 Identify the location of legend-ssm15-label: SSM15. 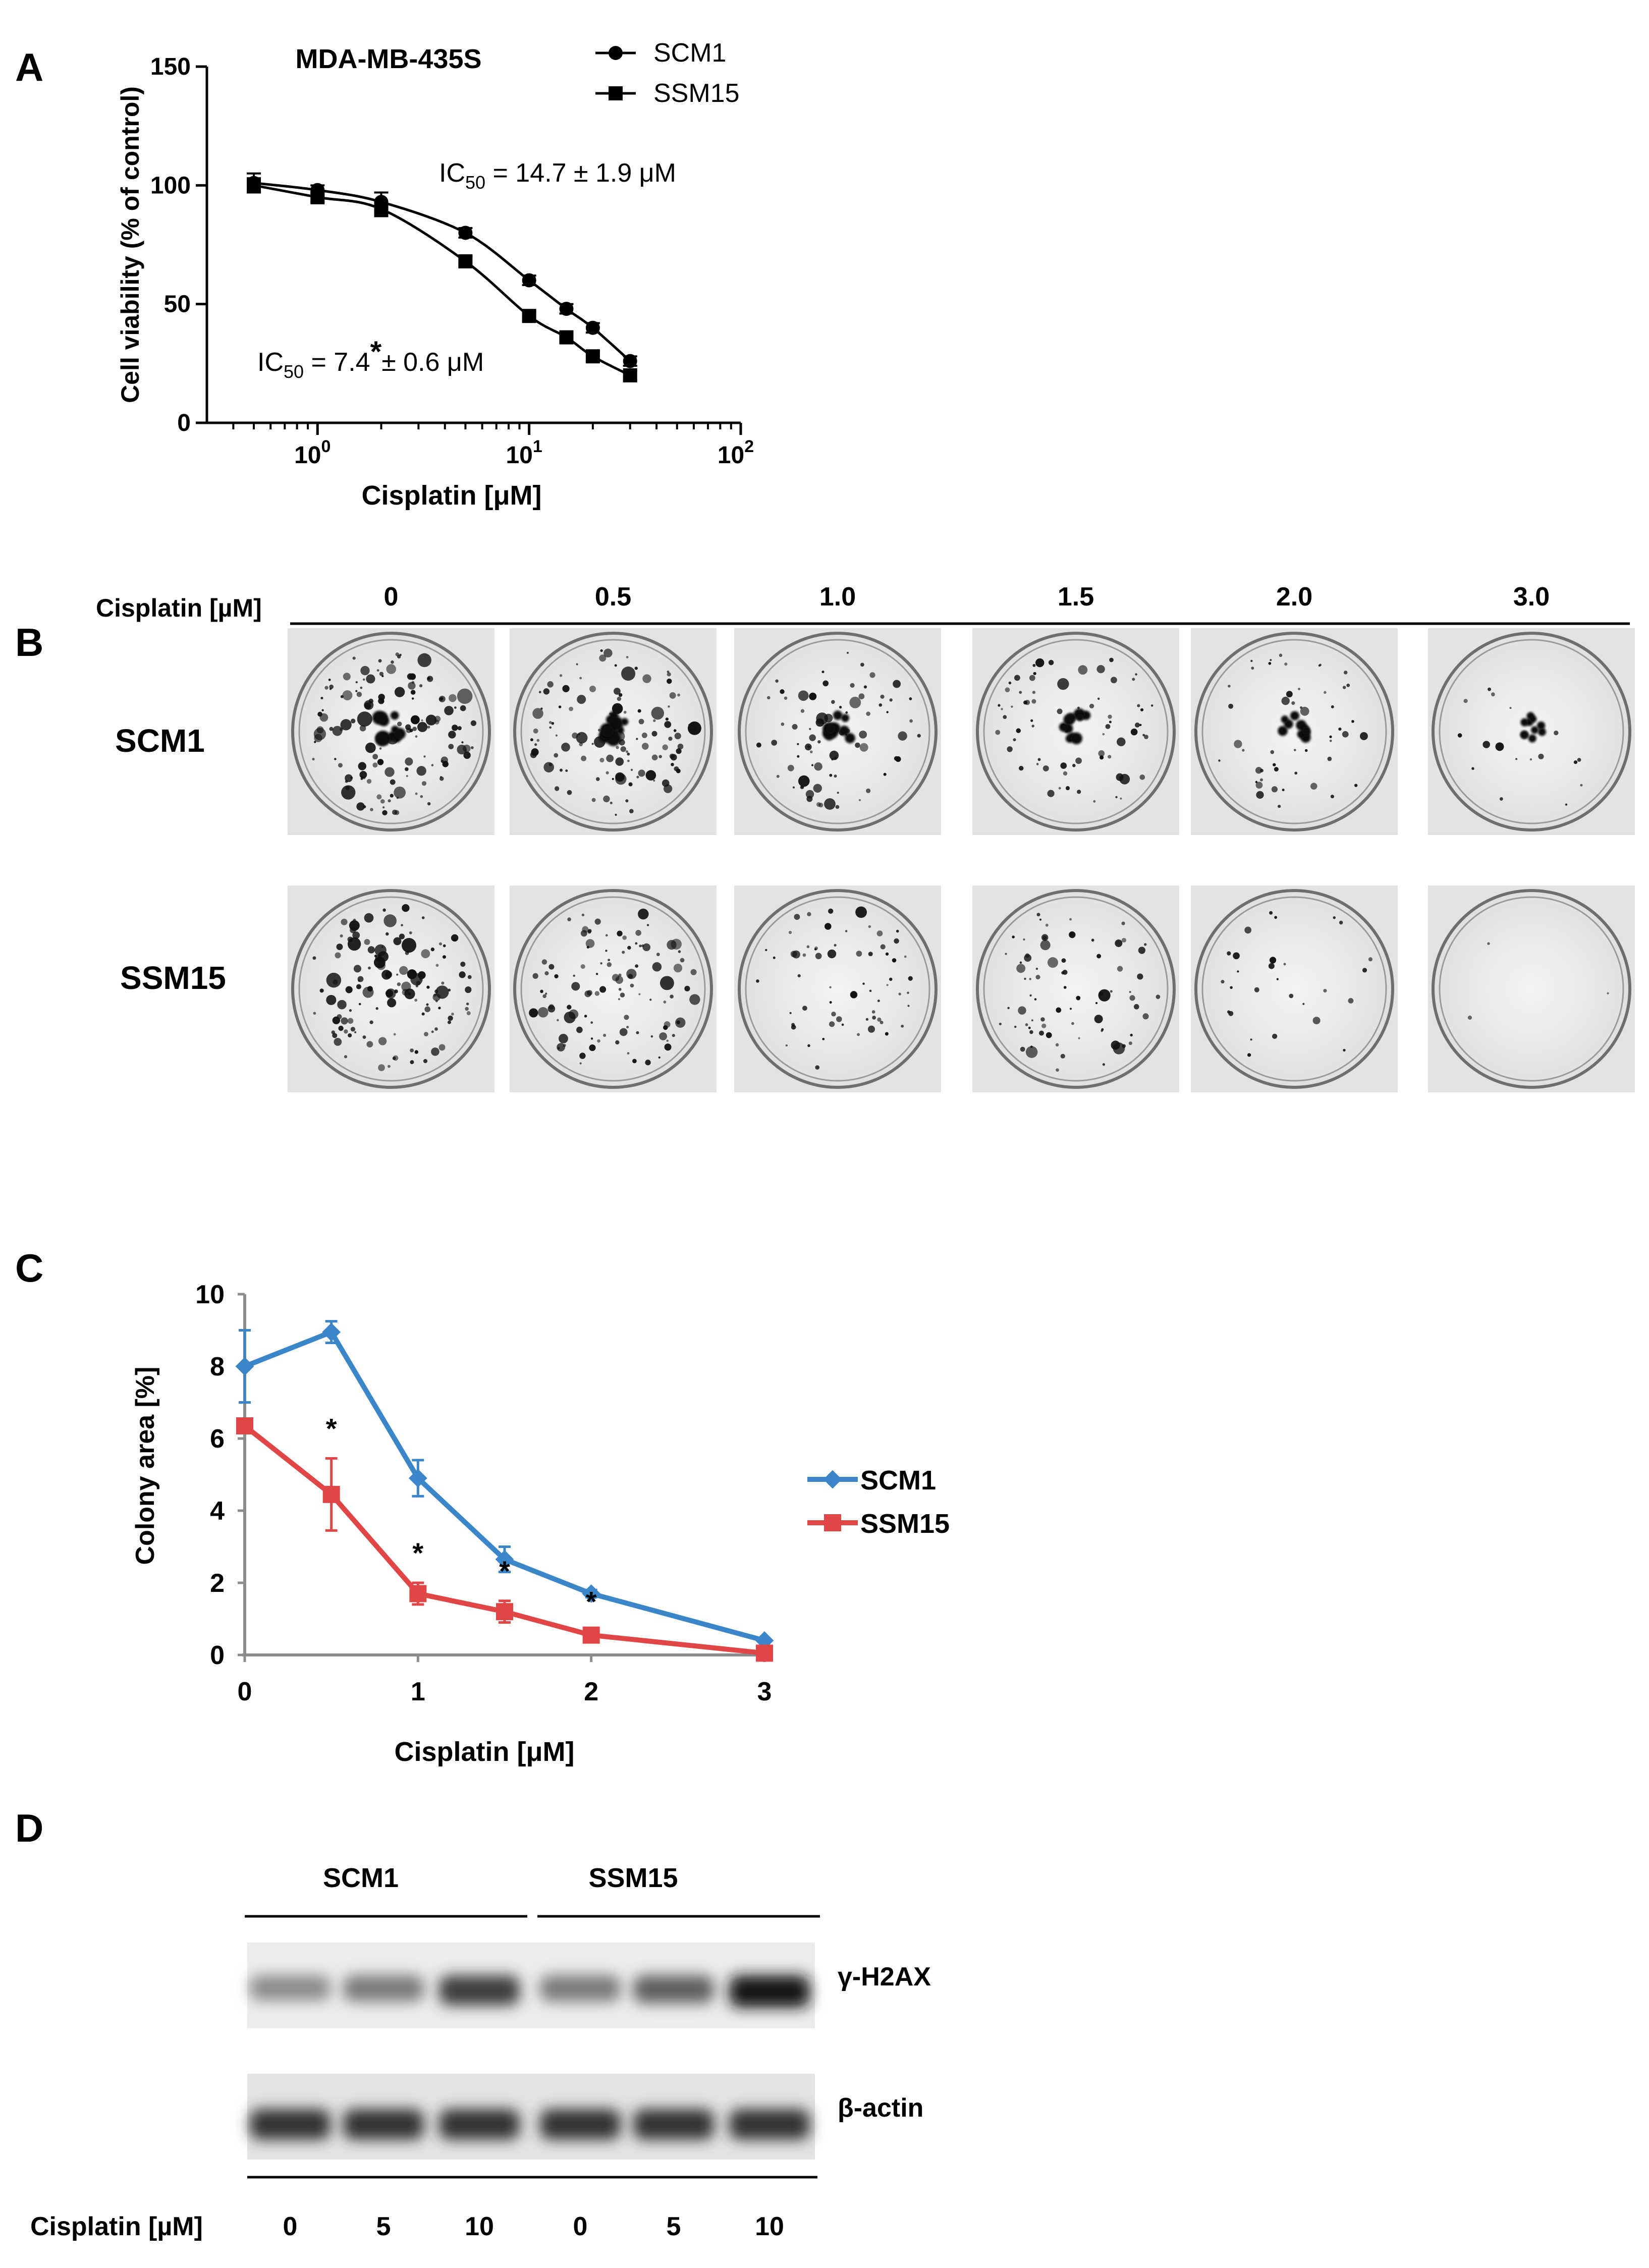
(696, 93).